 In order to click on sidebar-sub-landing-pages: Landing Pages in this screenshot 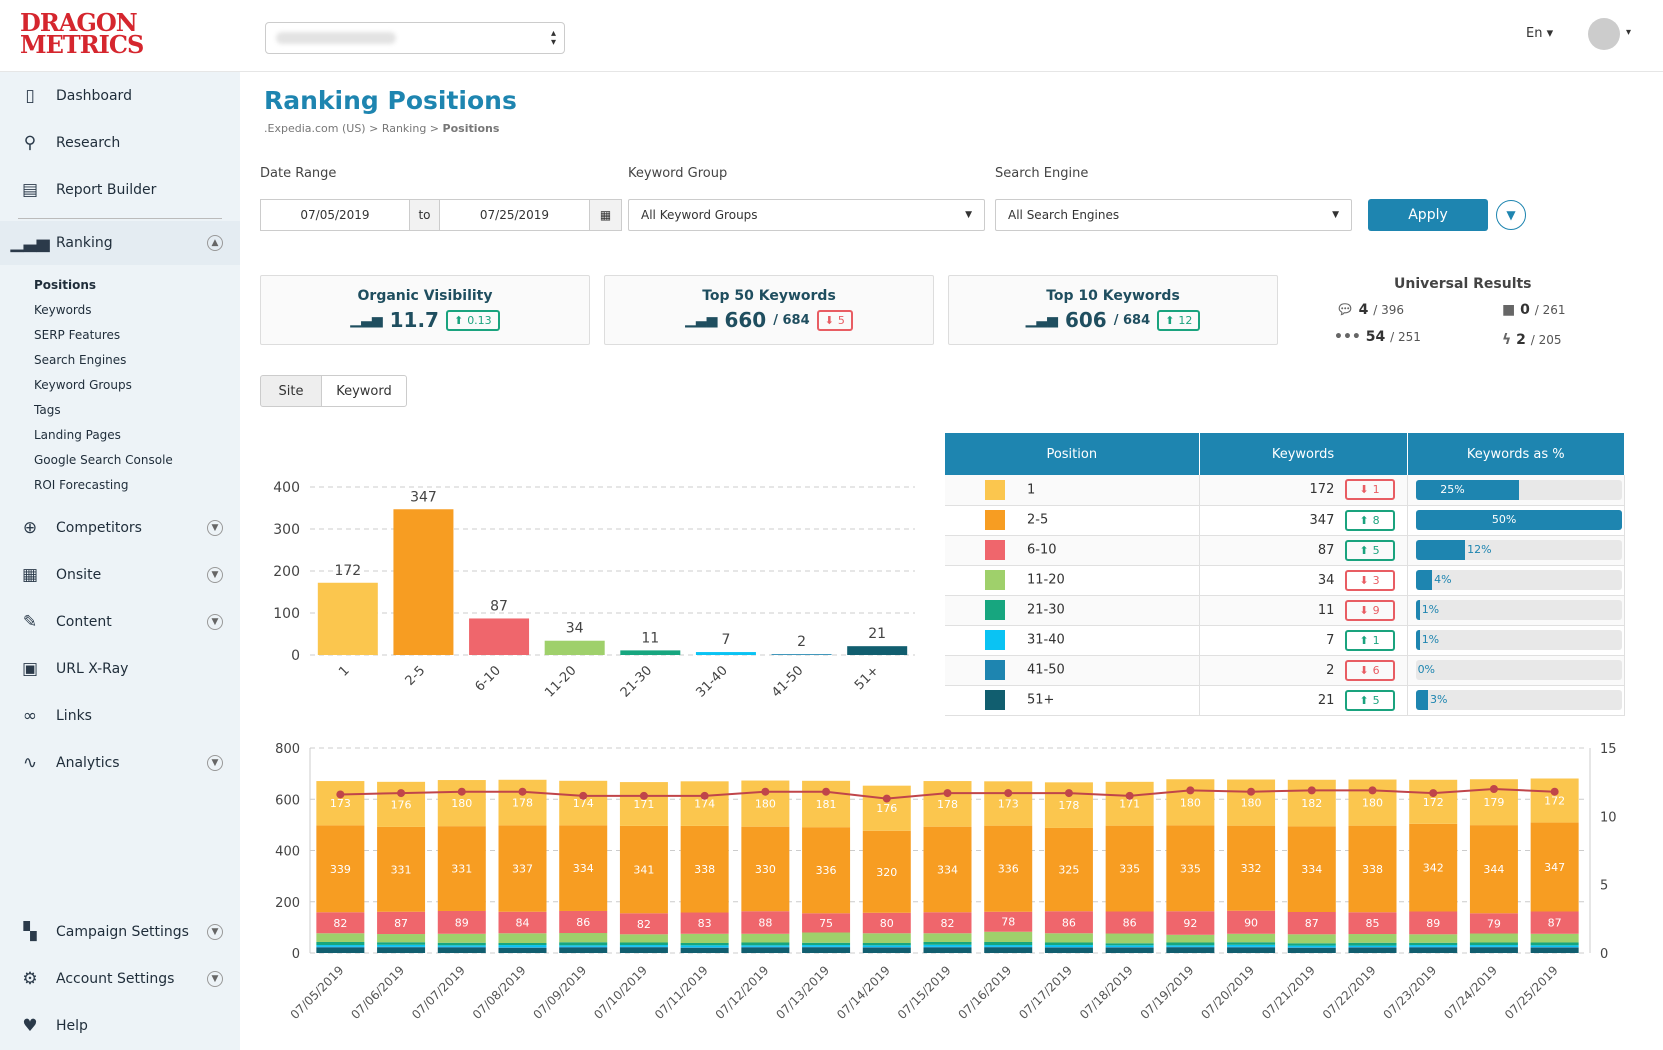, I will do `click(77, 435)`.